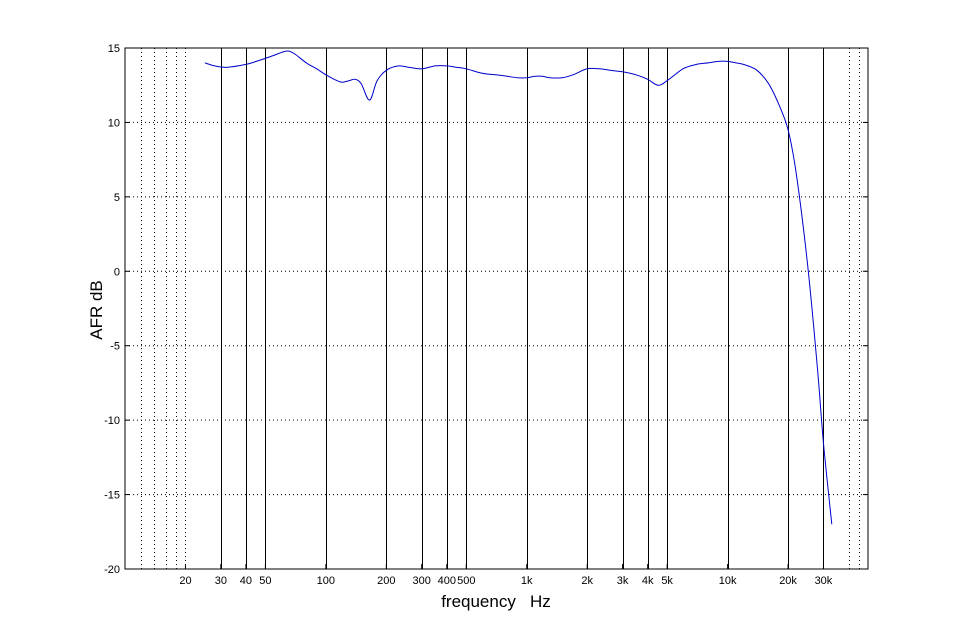  I want to click on y-tick-label: -5, so click(115, 347).